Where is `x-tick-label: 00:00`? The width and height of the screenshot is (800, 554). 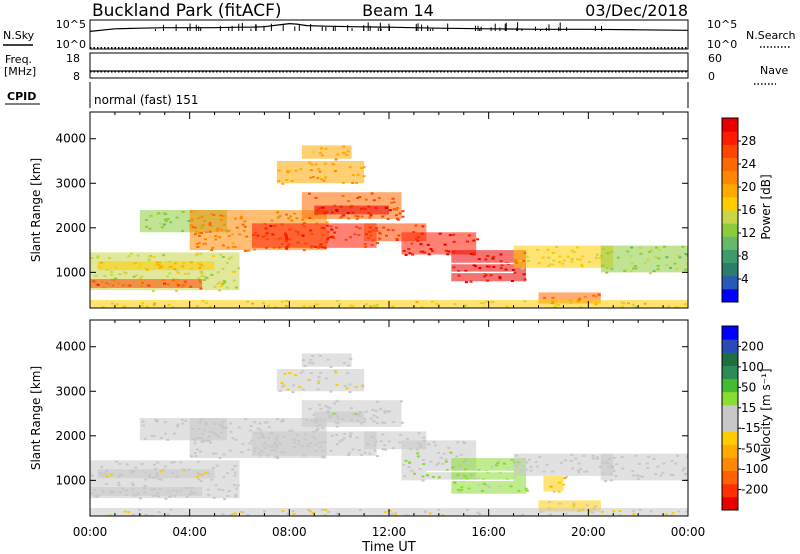
x-tick-label: 00:00 is located at coordinates (688, 532).